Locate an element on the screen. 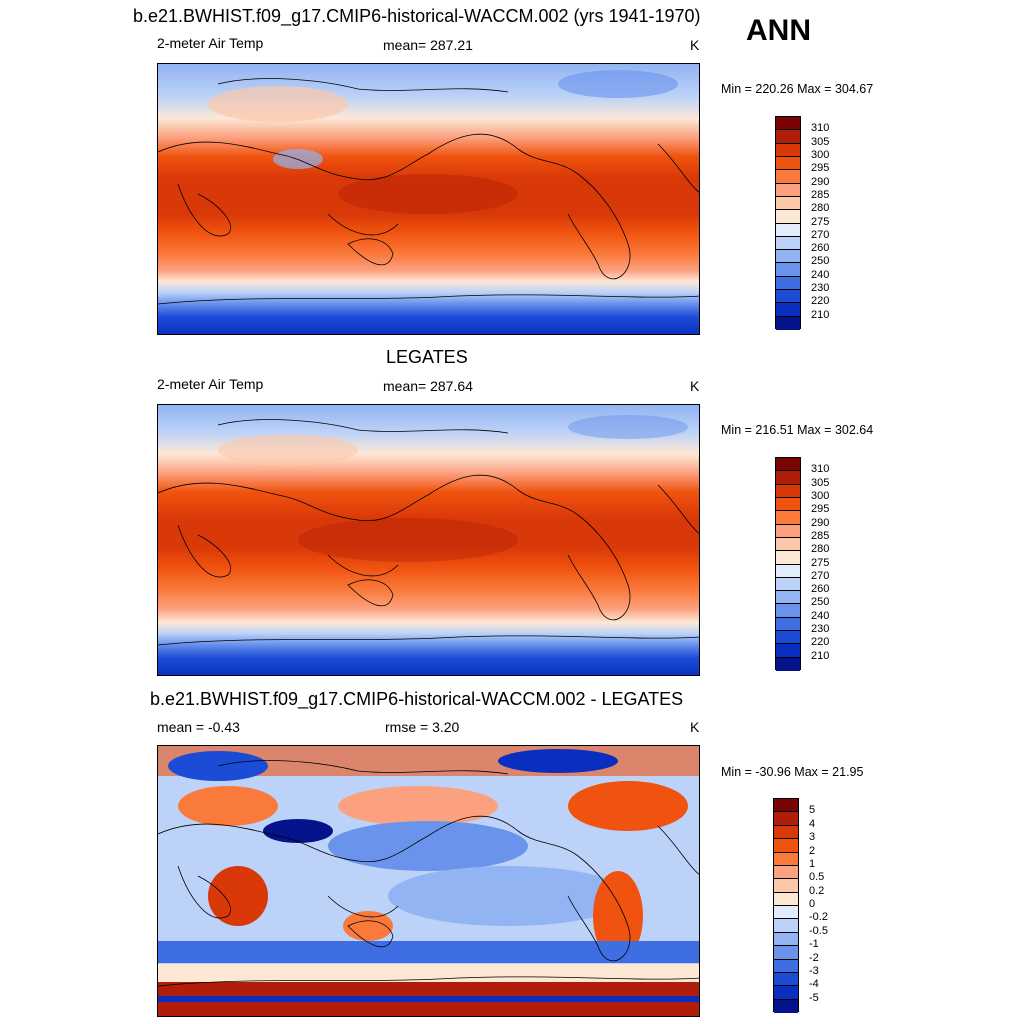  panel3-rmse-label: rmse = 3.20 is located at coordinates (422, 727).